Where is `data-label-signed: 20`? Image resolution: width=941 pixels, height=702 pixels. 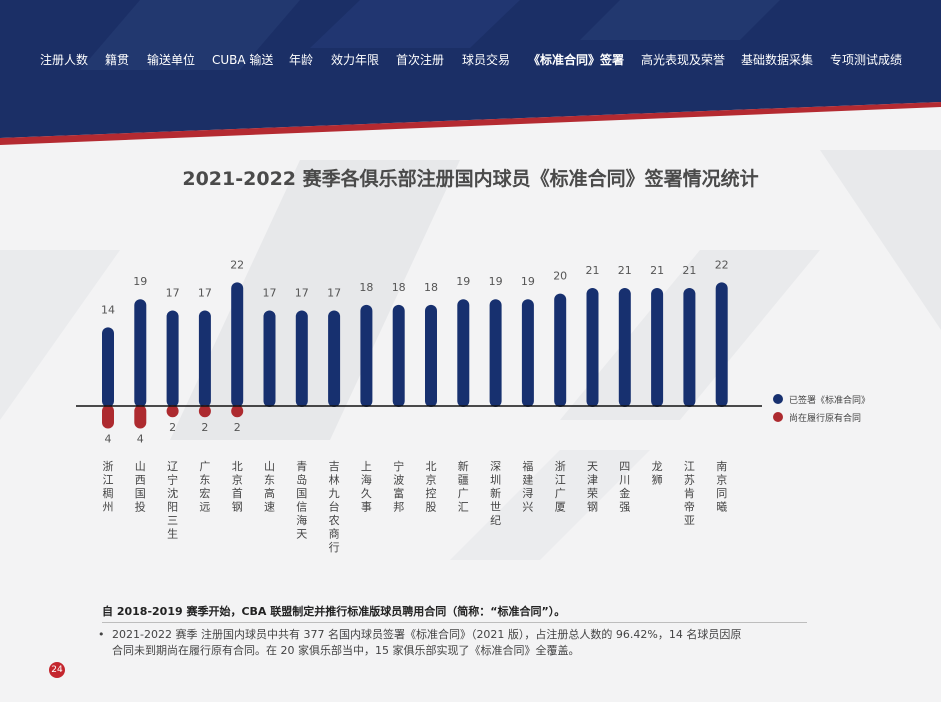 data-label-signed: 20 is located at coordinates (560, 276).